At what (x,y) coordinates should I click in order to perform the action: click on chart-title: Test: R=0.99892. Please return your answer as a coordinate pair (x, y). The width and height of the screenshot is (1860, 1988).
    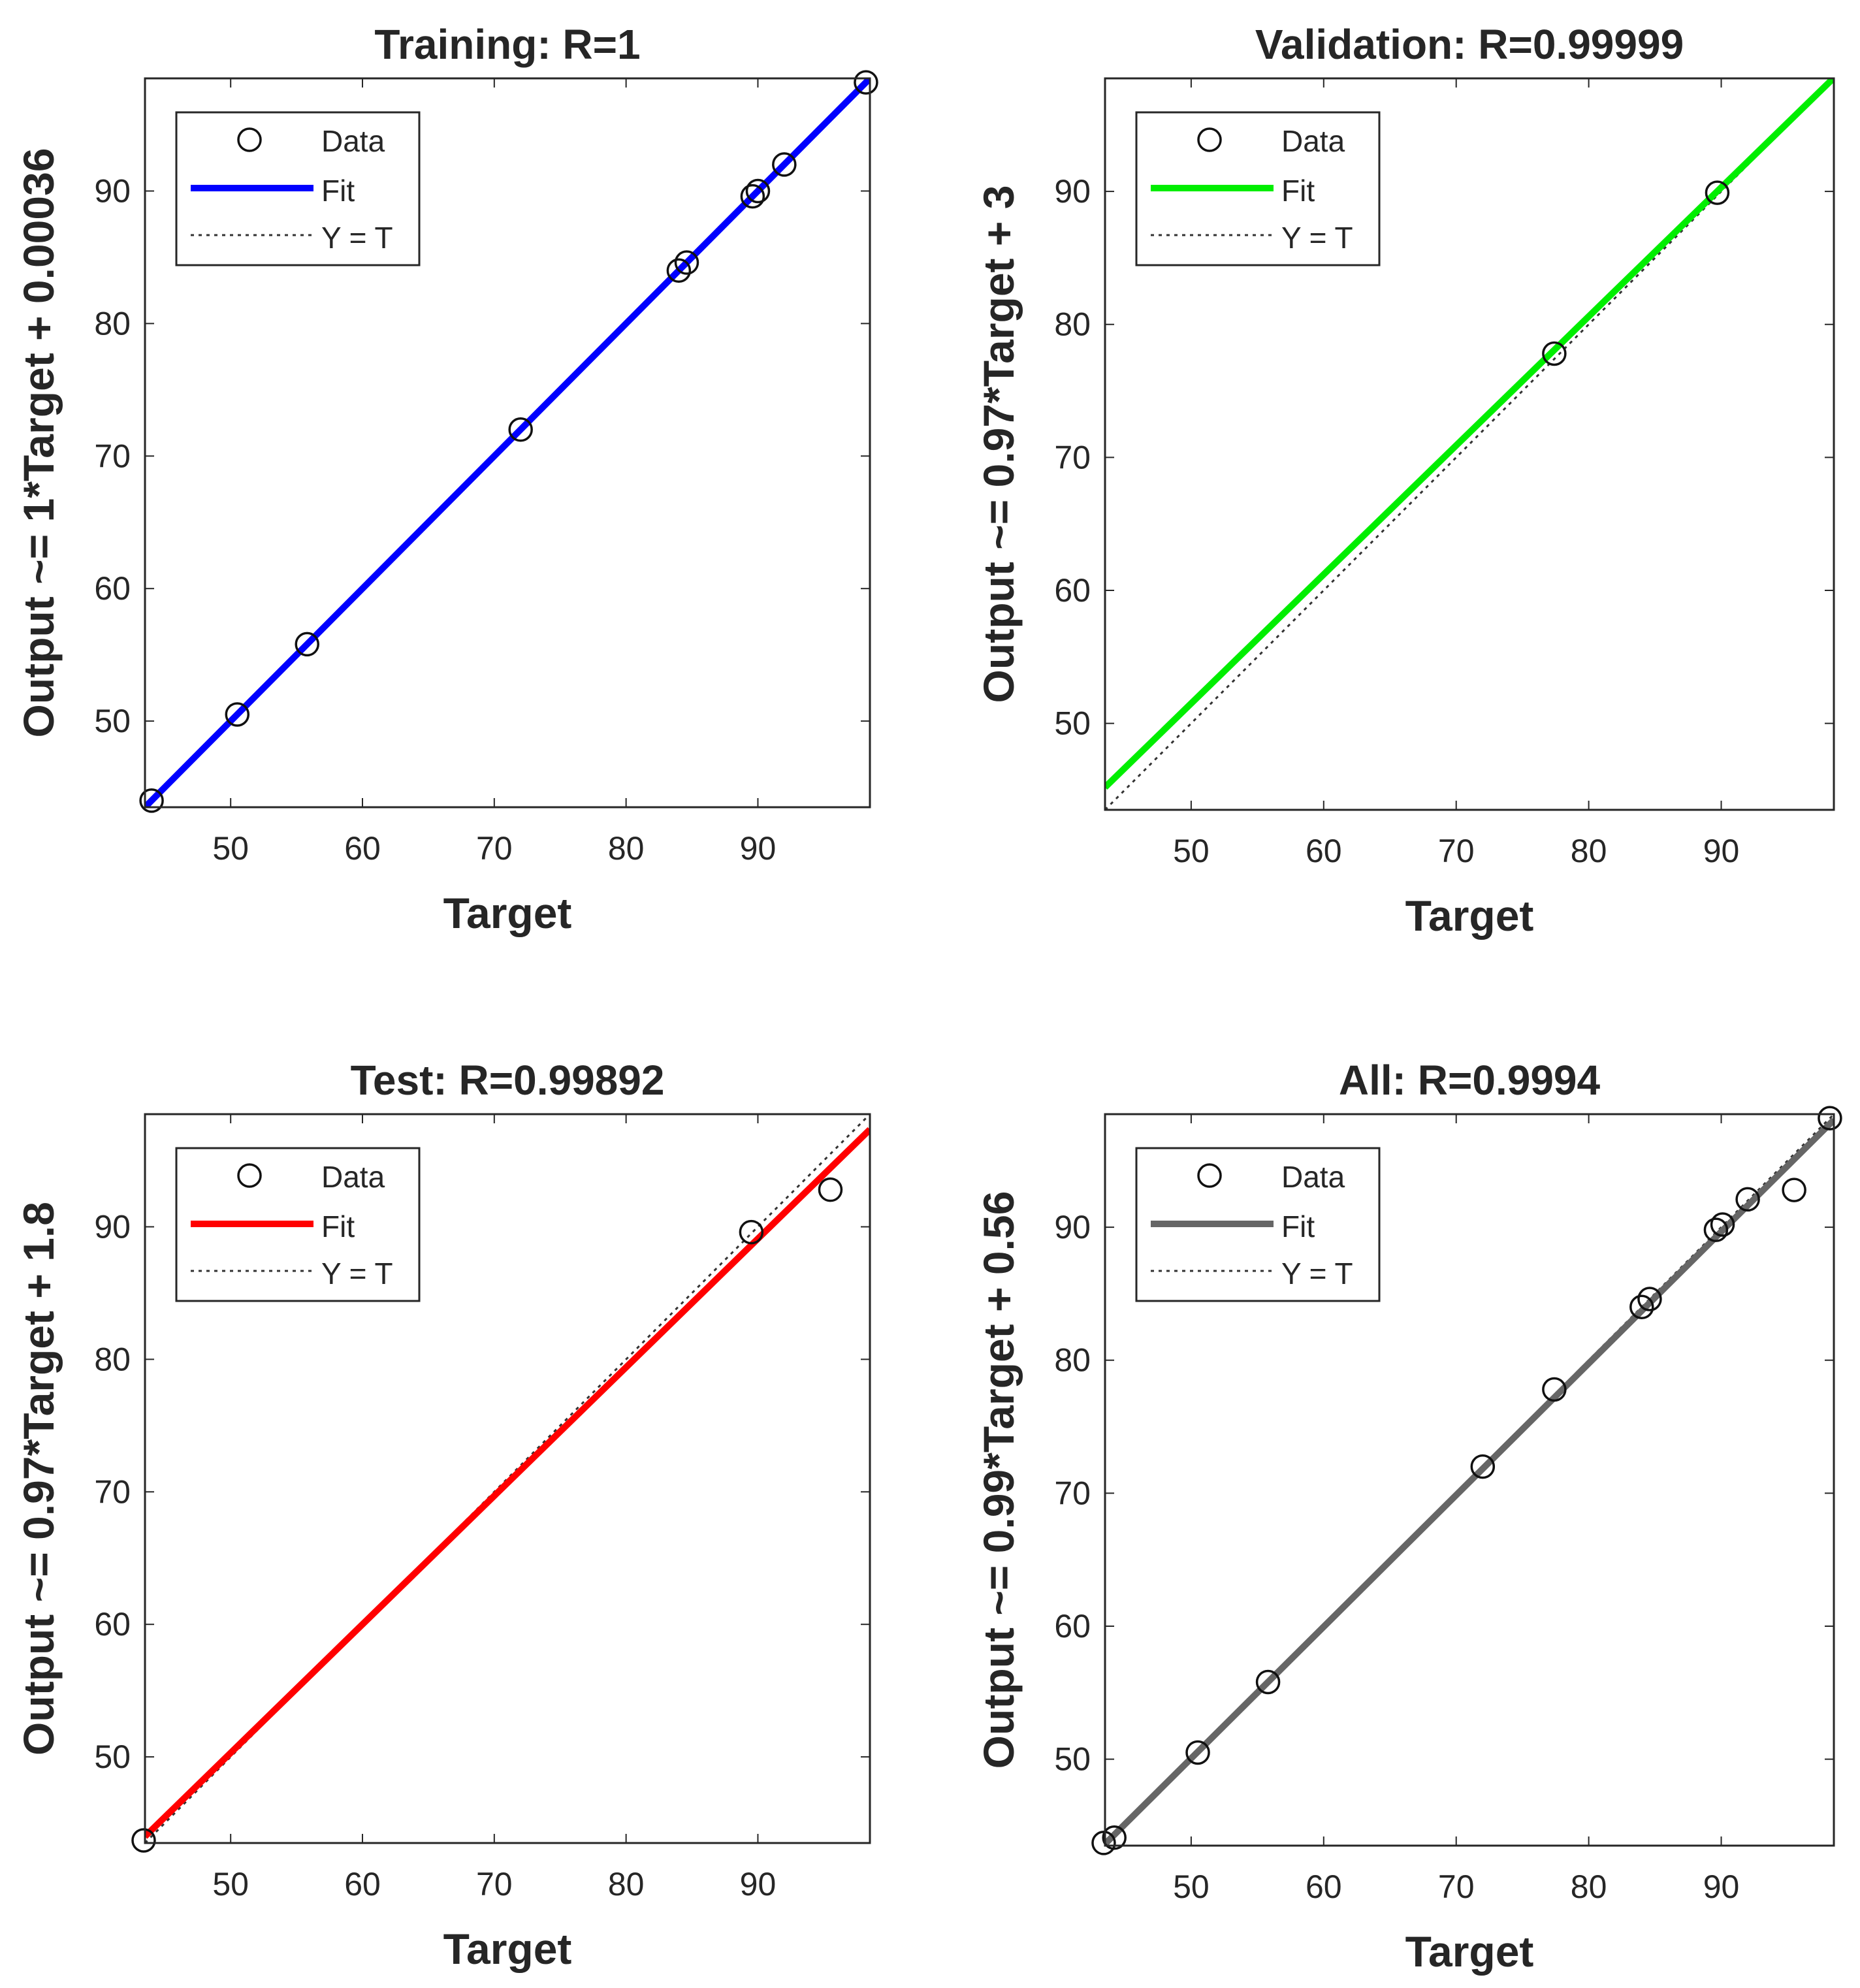
    Looking at the image, I should click on (508, 1080).